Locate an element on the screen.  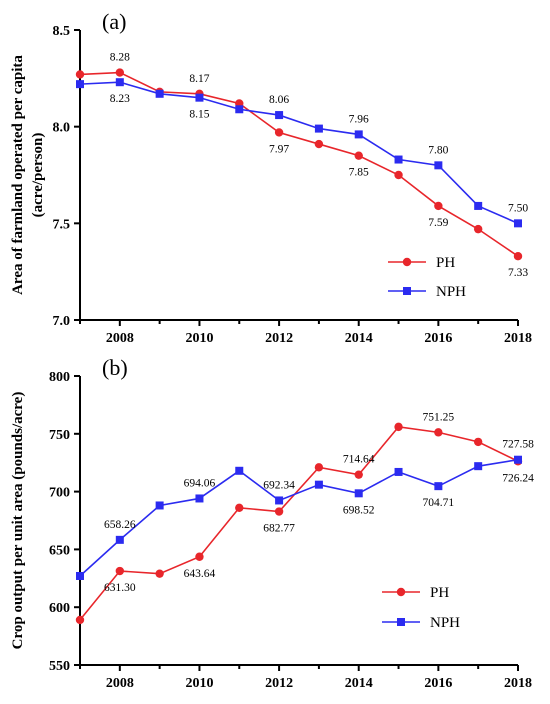
data-label: 7.33 is located at coordinates (518, 273).